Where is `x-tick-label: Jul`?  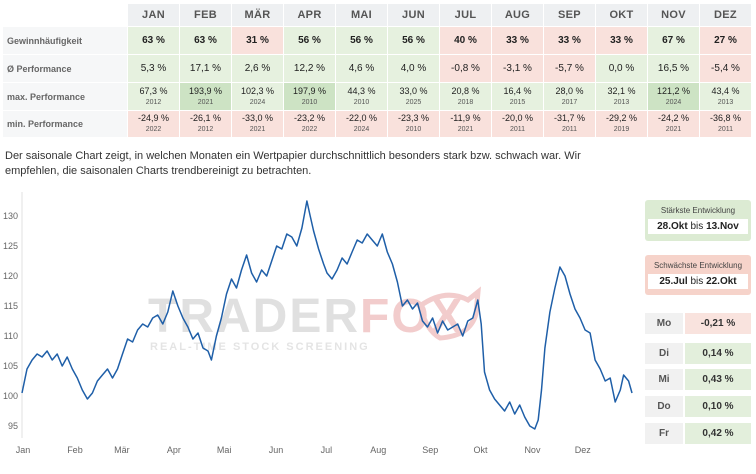 x-tick-label: Jul is located at coordinates (327, 450).